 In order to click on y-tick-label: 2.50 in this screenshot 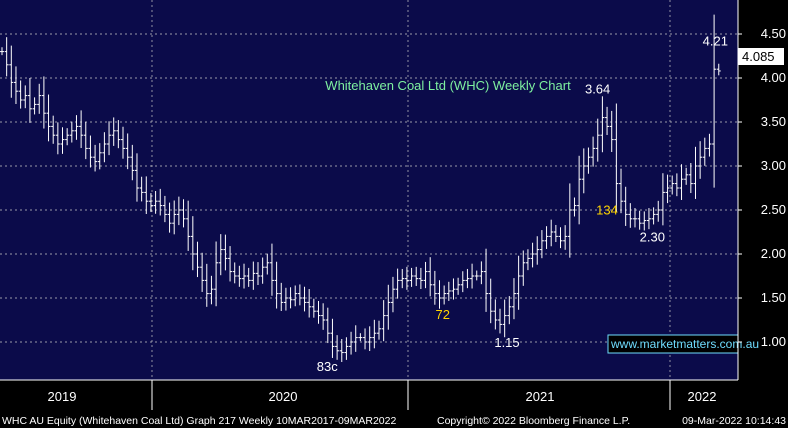, I will do `click(773, 209)`.